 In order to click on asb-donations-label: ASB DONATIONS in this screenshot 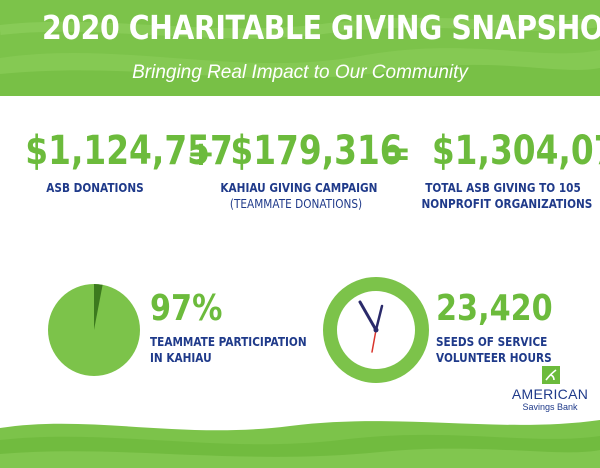, I will do `click(95, 187)`.